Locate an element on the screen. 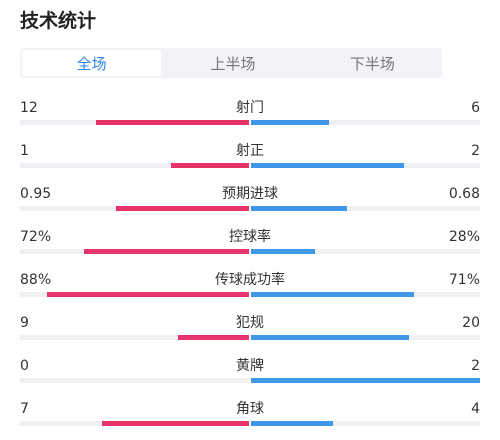 The width and height of the screenshot is (500, 440). away-value: 6 is located at coordinates (475, 108).